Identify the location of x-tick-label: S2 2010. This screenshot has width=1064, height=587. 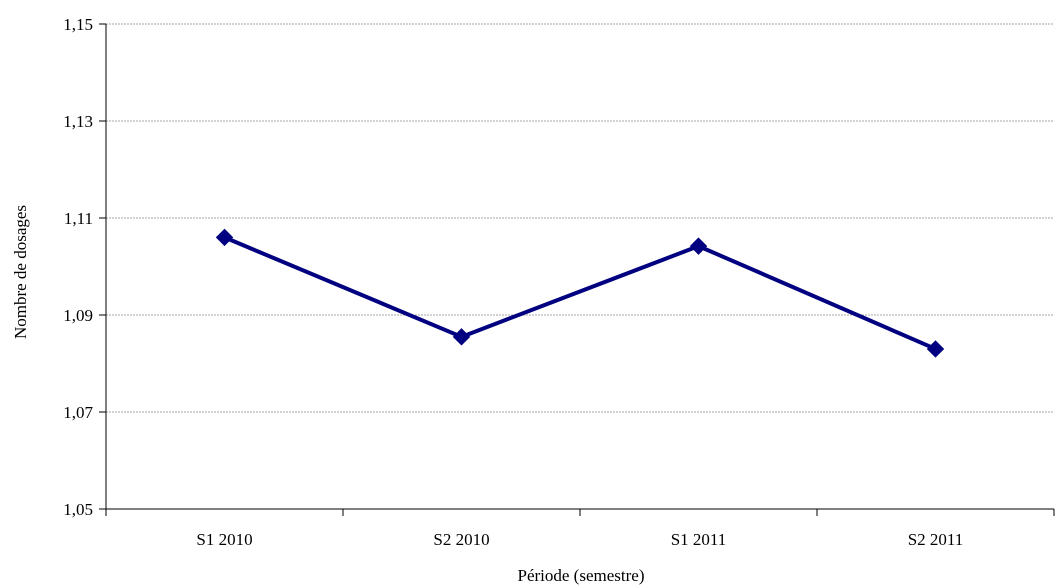
(461, 539).